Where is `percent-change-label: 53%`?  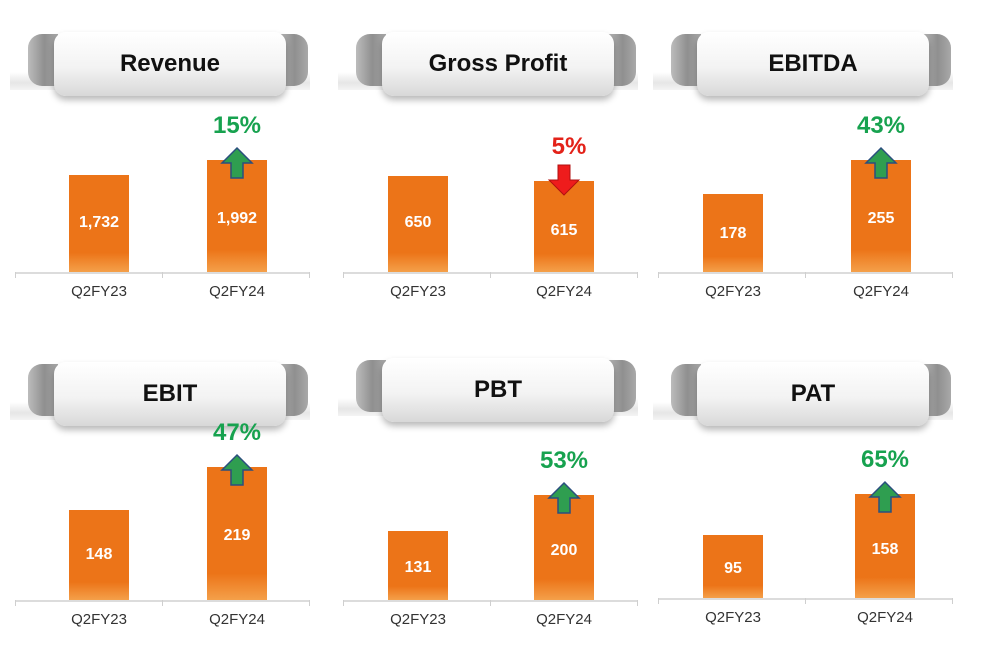
percent-change-label: 53% is located at coordinates (564, 460).